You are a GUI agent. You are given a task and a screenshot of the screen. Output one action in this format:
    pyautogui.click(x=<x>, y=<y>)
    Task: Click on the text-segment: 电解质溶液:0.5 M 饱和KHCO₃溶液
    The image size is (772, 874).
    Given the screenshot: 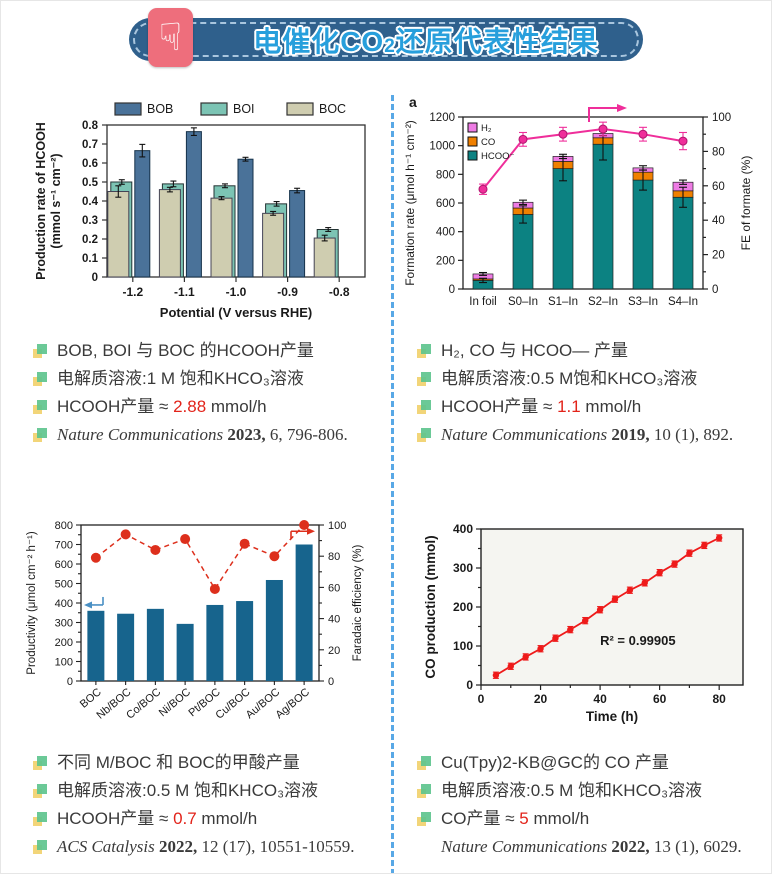 What is the action you would take?
    pyautogui.click(x=572, y=790)
    